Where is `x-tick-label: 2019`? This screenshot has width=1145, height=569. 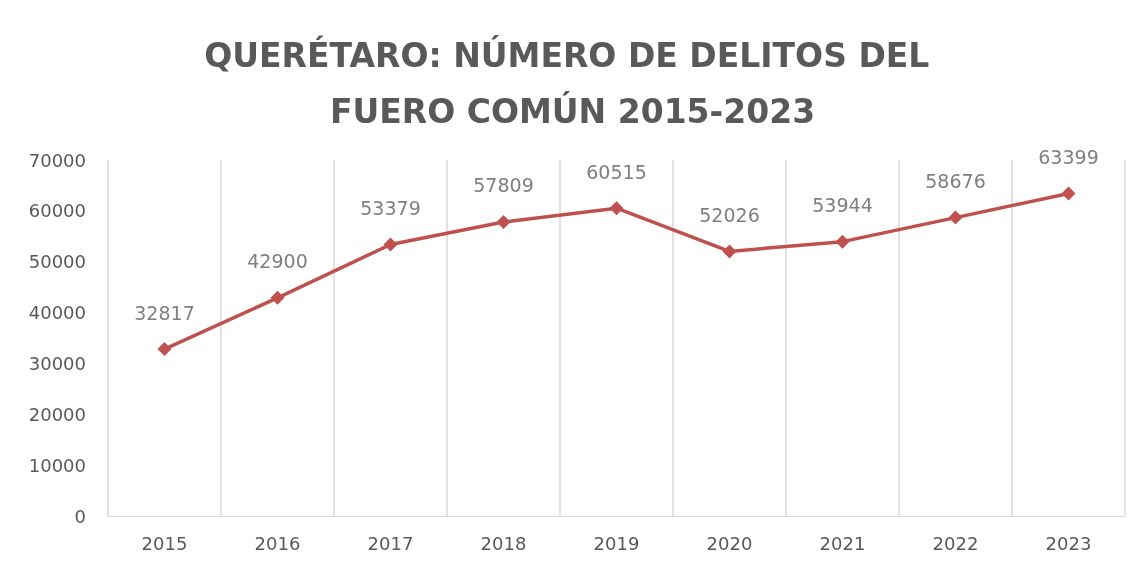
x-tick-label: 2019 is located at coordinates (616, 543).